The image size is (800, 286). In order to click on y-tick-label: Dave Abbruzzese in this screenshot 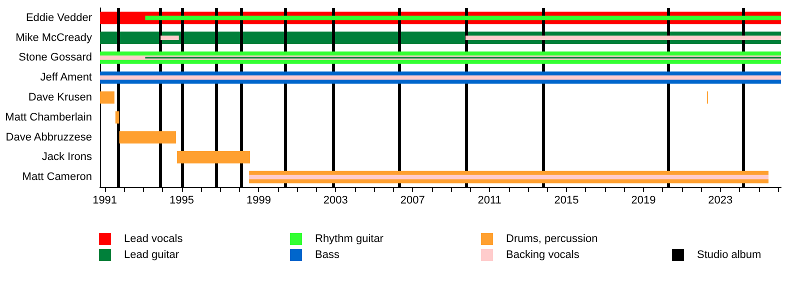, I will do `click(49, 137)`.